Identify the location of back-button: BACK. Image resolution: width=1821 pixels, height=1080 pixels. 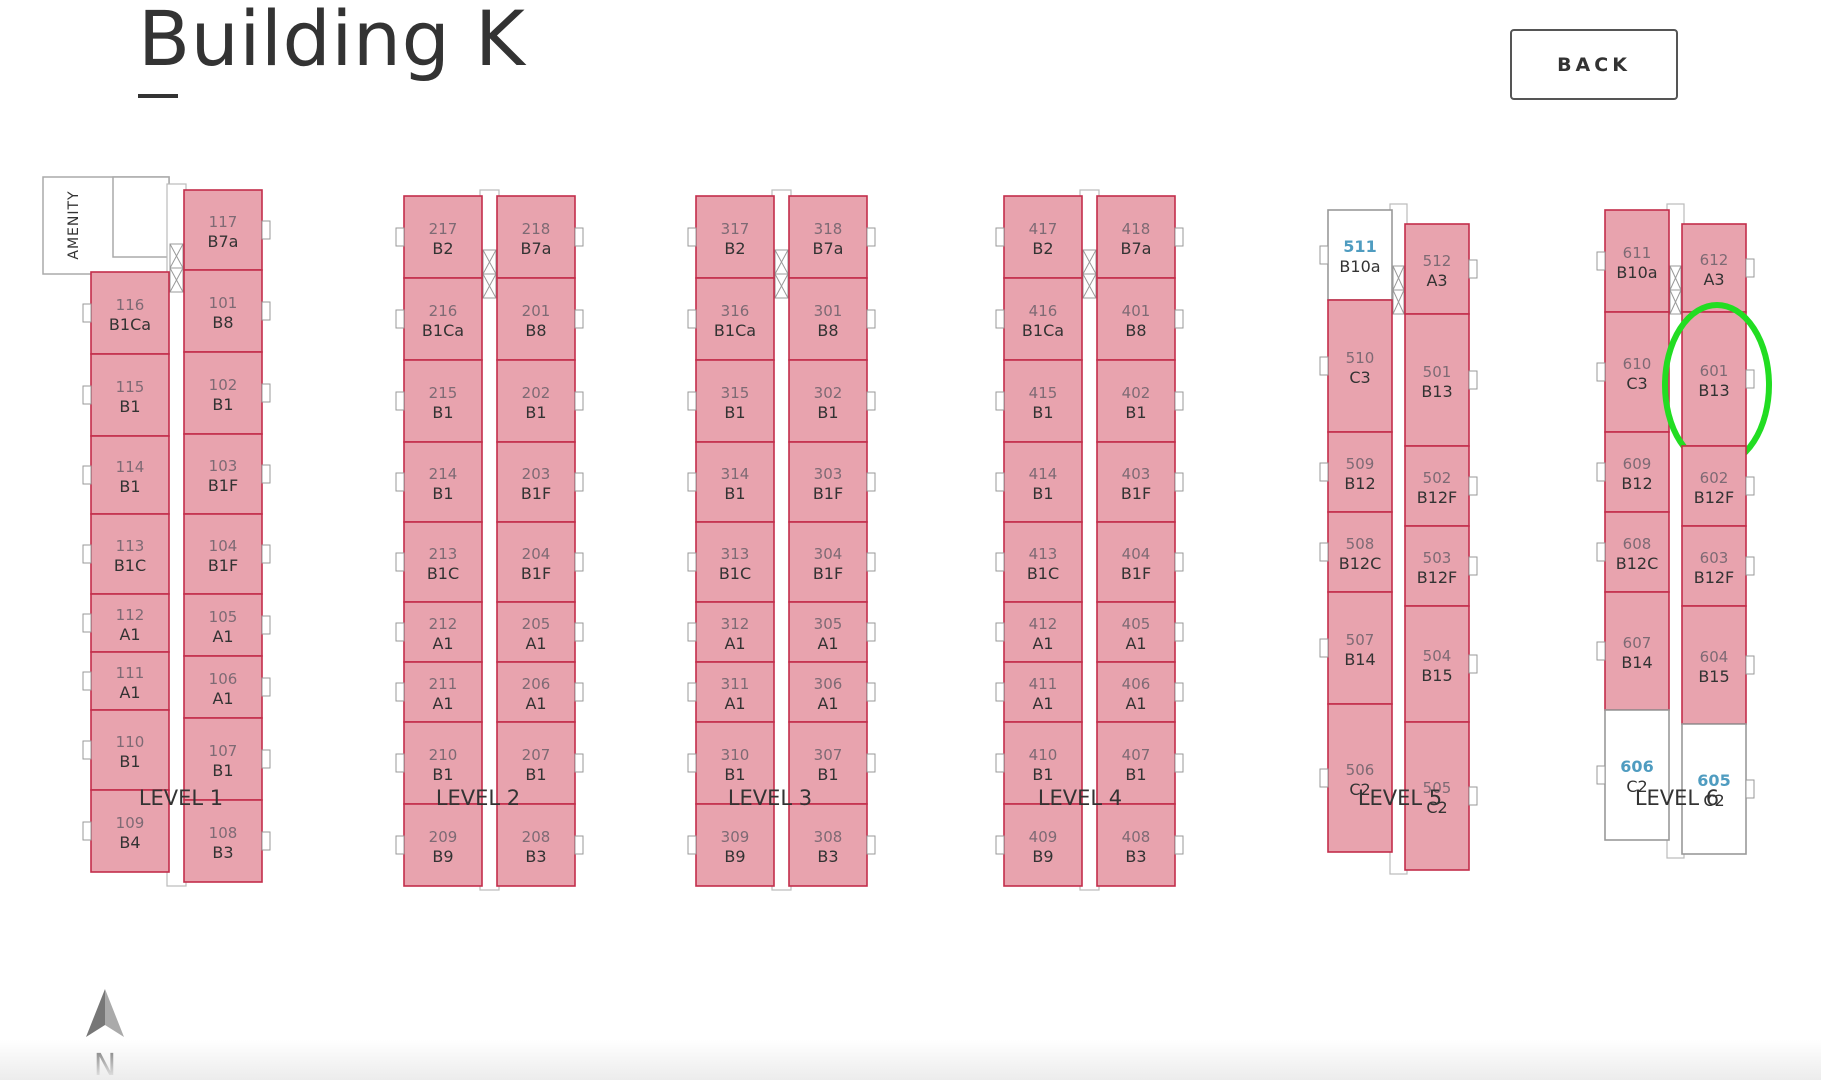
(1594, 64).